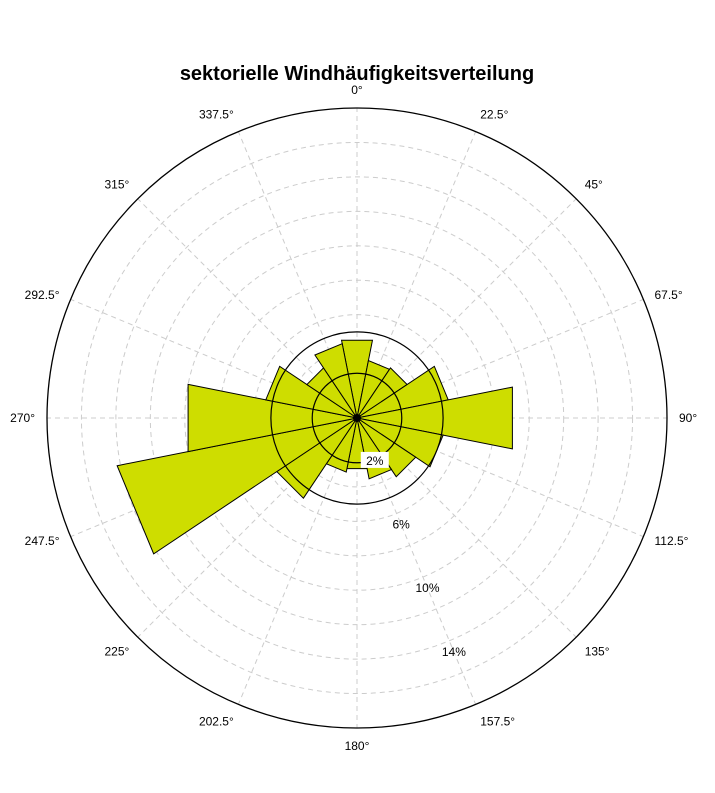  I want to click on direction-label: 292.5°, so click(42, 295).